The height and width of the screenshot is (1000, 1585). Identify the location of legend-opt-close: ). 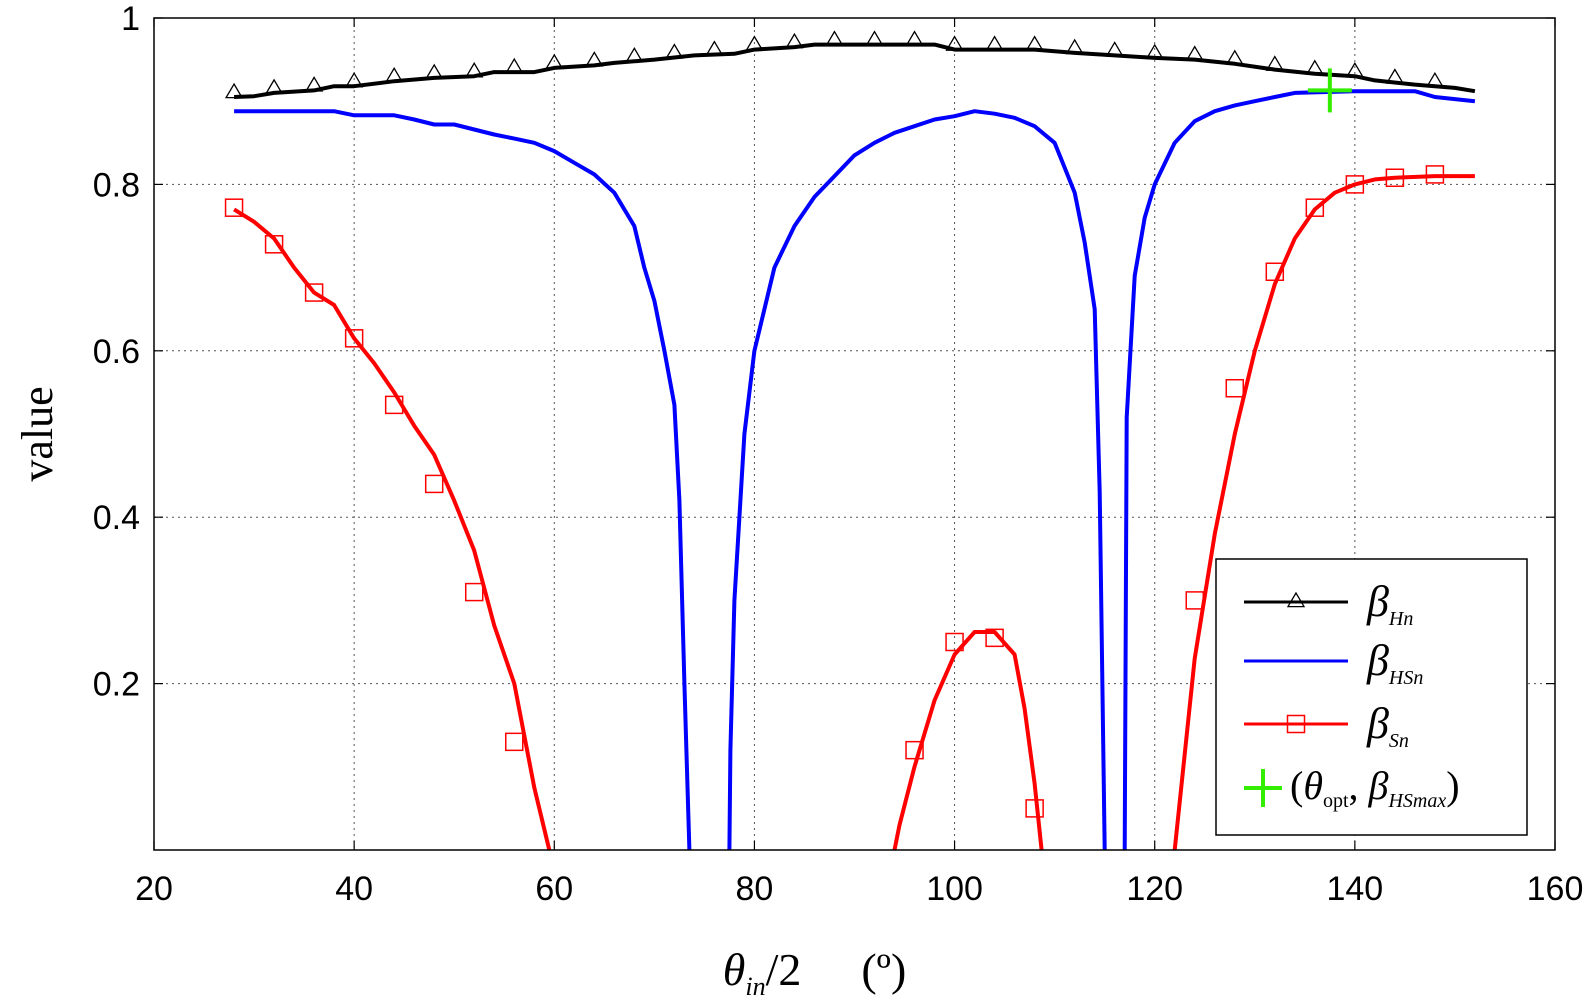
(1452, 785).